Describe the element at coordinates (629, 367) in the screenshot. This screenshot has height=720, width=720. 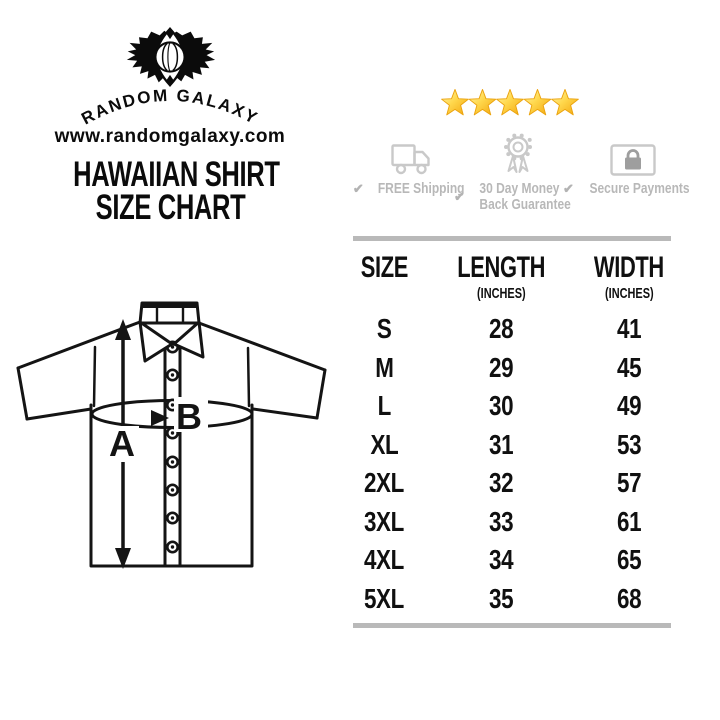
I see `width-cell: 45` at that location.